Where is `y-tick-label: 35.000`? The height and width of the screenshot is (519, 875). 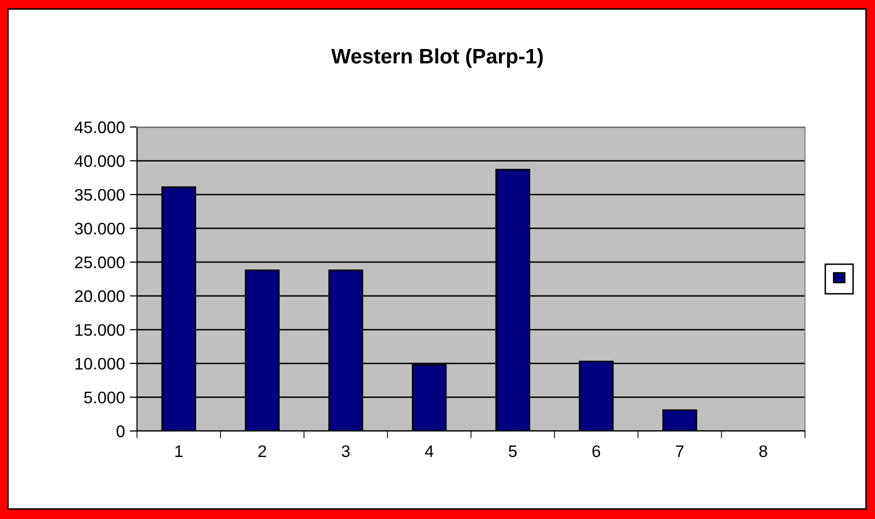
y-tick-label: 35.000 is located at coordinates (99, 194).